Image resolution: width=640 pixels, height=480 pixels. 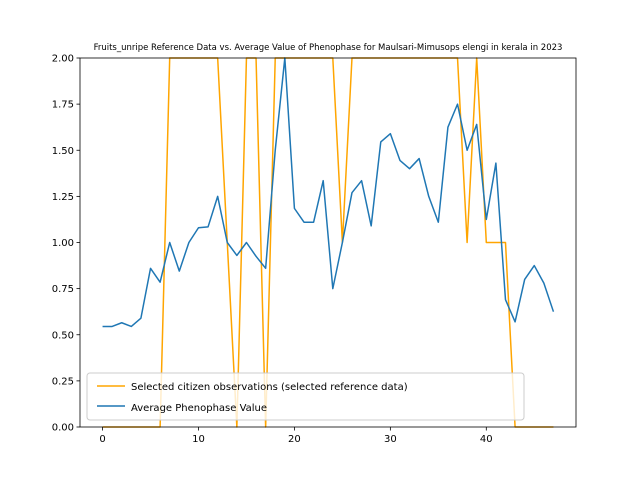 I want to click on y-tick-label: 1.25, so click(x=63, y=197).